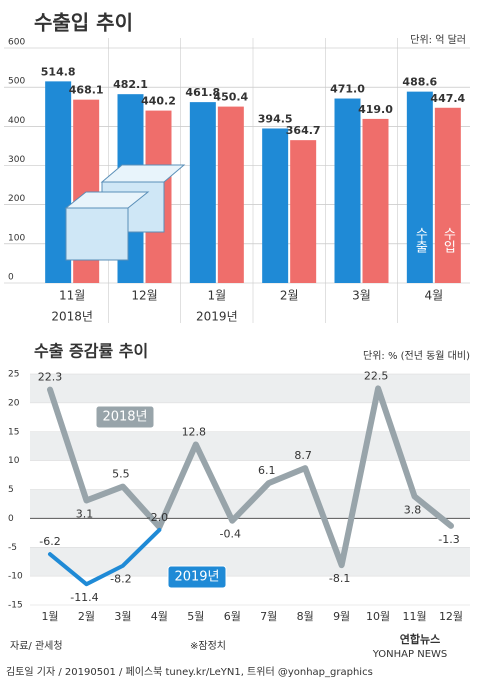  What do you see at coordinates (16, 43) in the screenshot?
I see `y-tick-label: 600` at bounding box center [16, 43].